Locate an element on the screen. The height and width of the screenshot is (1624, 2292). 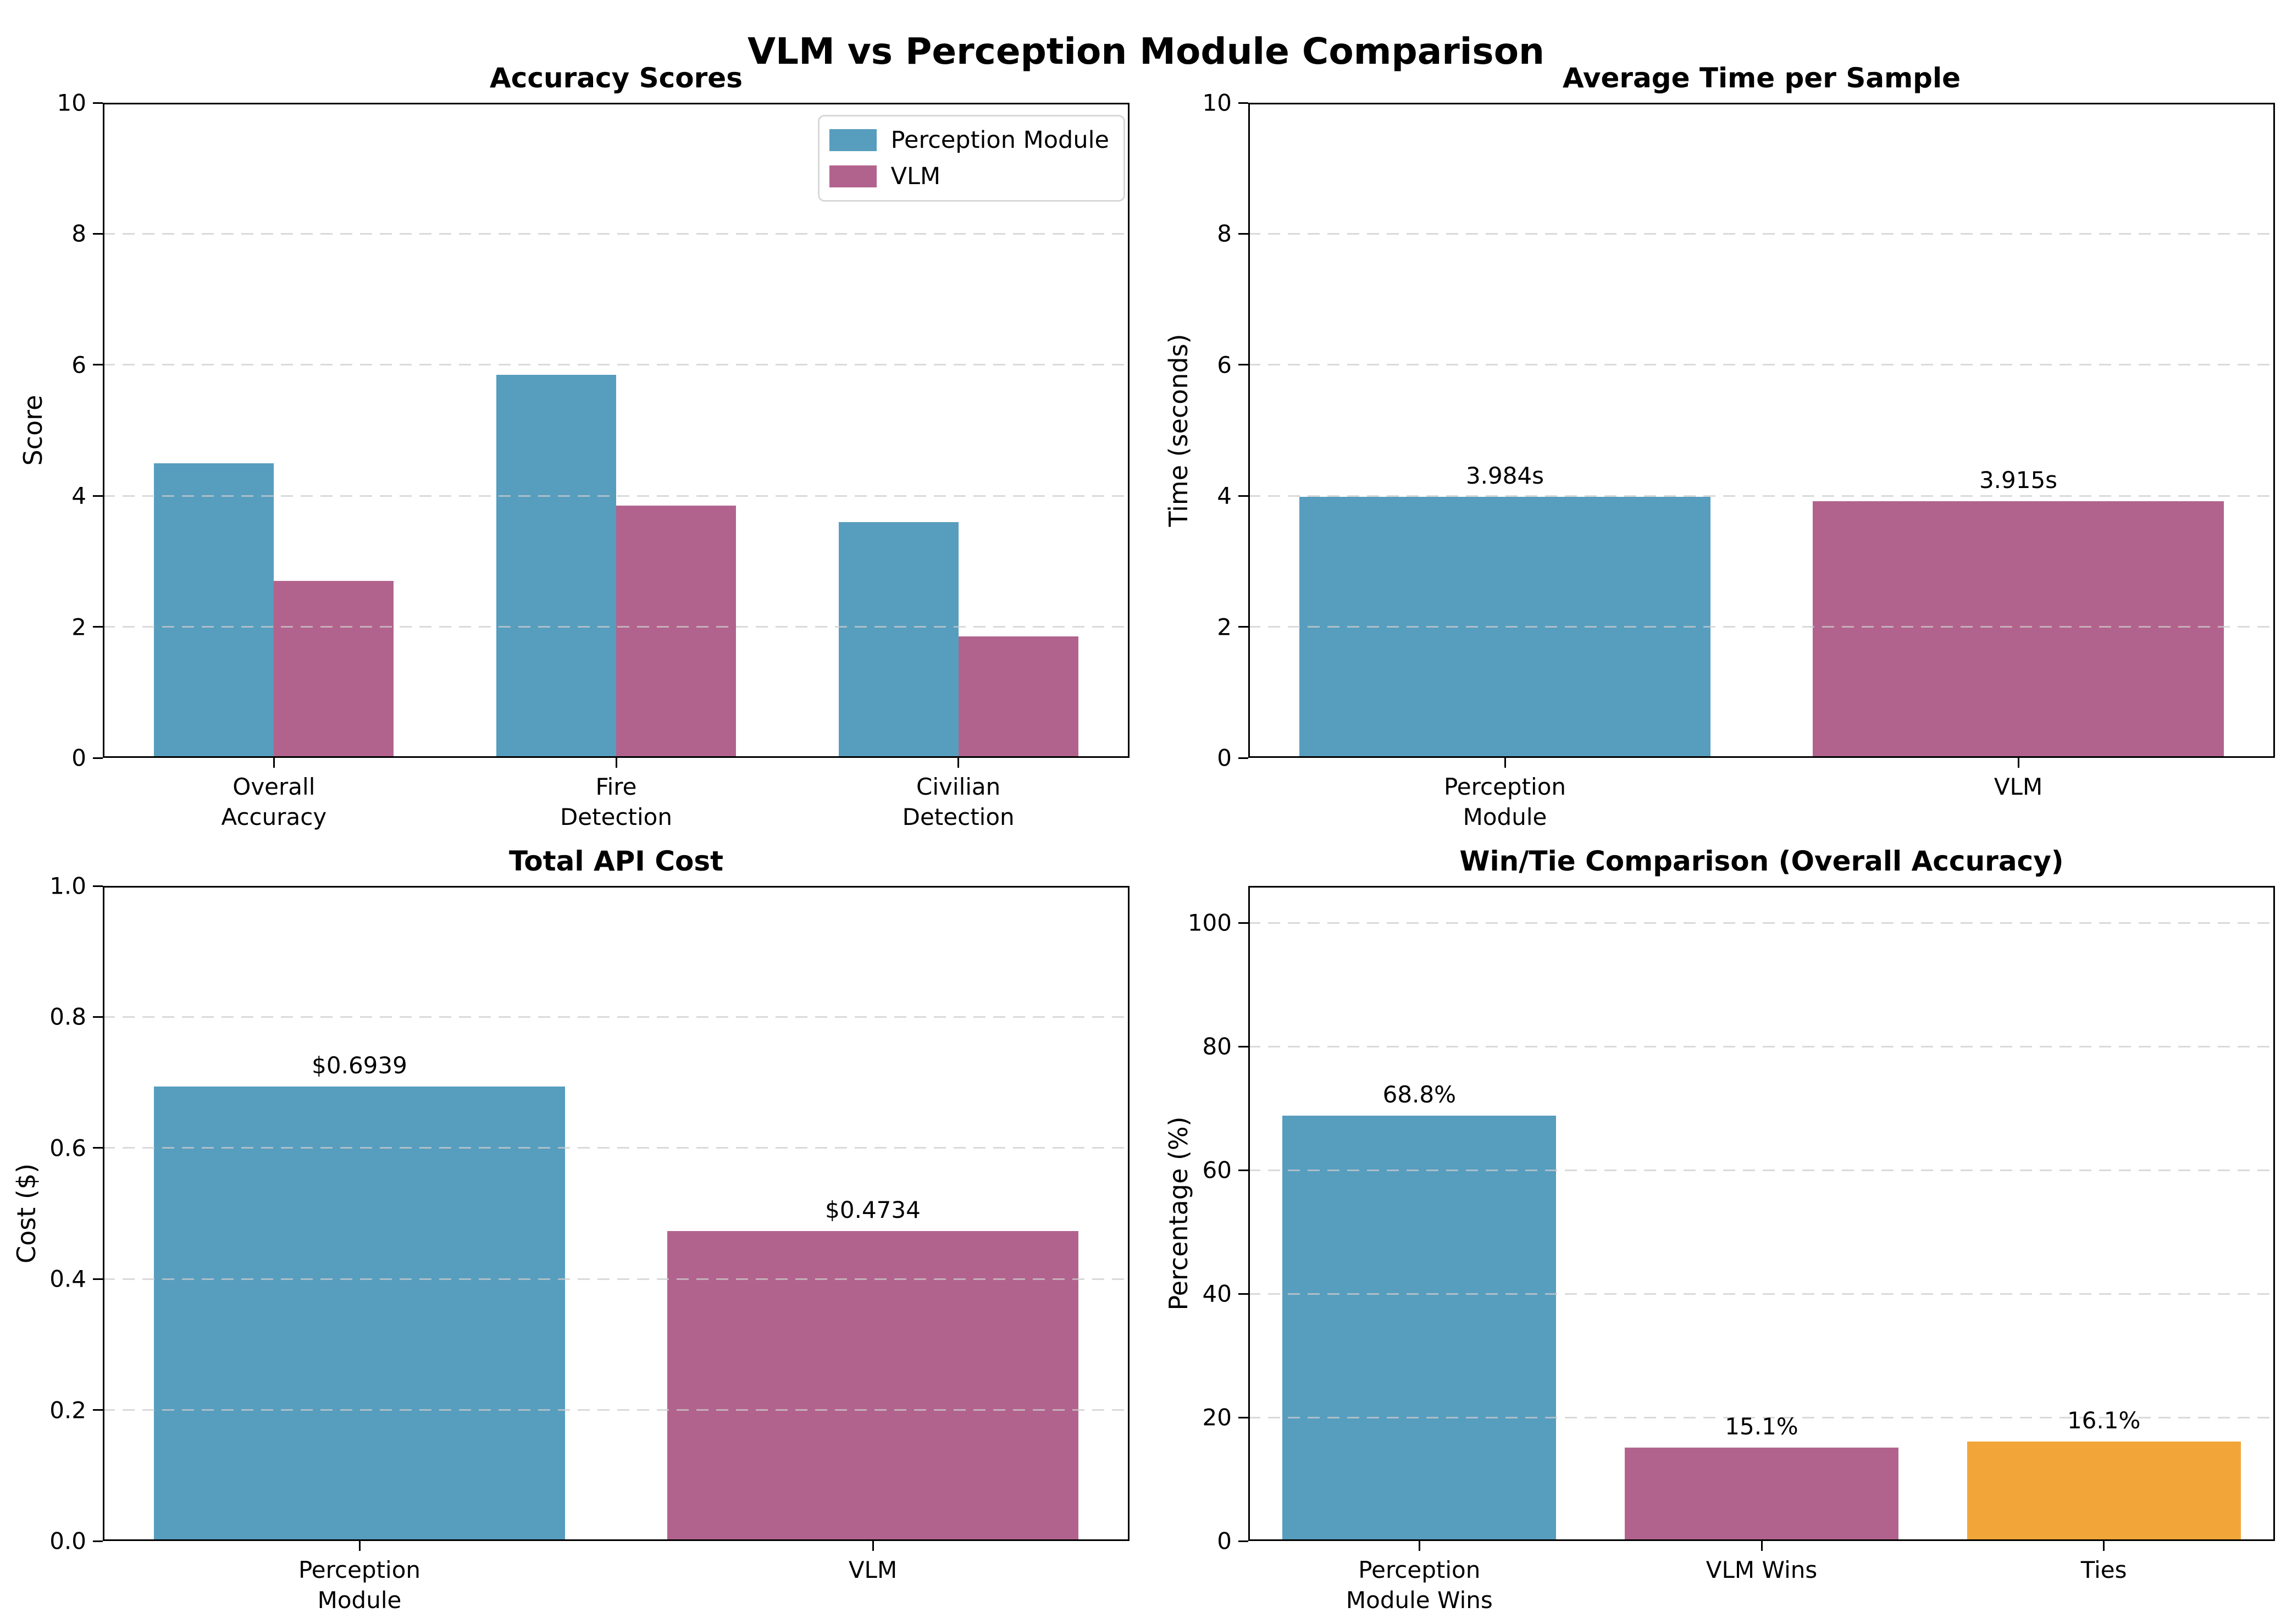
x-tick-label-line: Perception is located at coordinates (359, 1569).